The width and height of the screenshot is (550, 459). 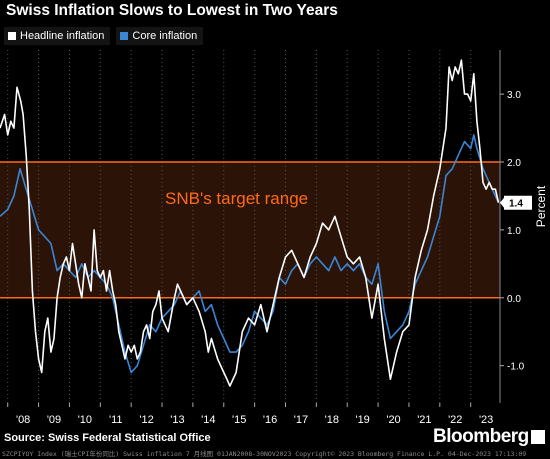 I want to click on y-axis-title: Percent, so click(x=541, y=206).